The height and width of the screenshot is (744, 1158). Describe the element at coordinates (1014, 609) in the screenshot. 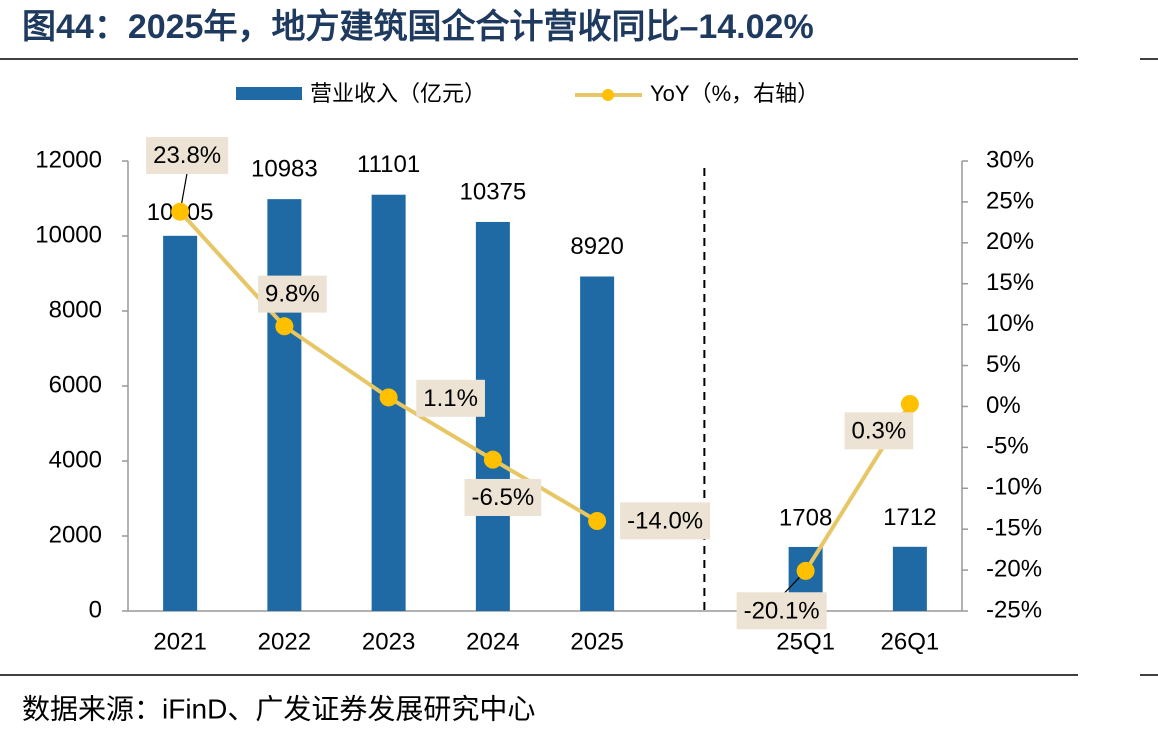

I see `y2-tick-label: -25%` at that location.